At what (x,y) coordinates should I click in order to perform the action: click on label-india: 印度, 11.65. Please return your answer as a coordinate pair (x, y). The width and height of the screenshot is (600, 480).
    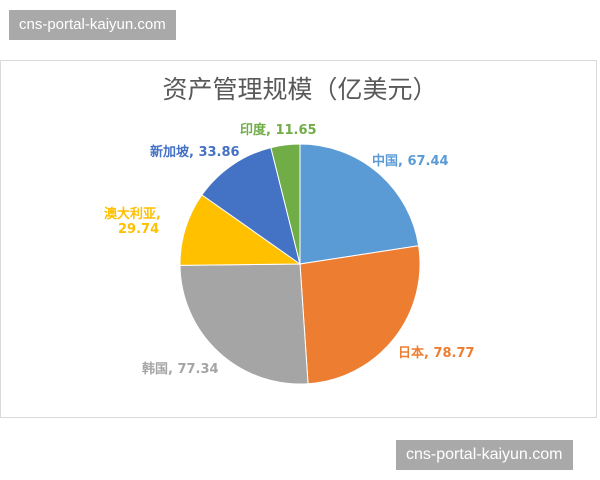
    Looking at the image, I should click on (278, 130).